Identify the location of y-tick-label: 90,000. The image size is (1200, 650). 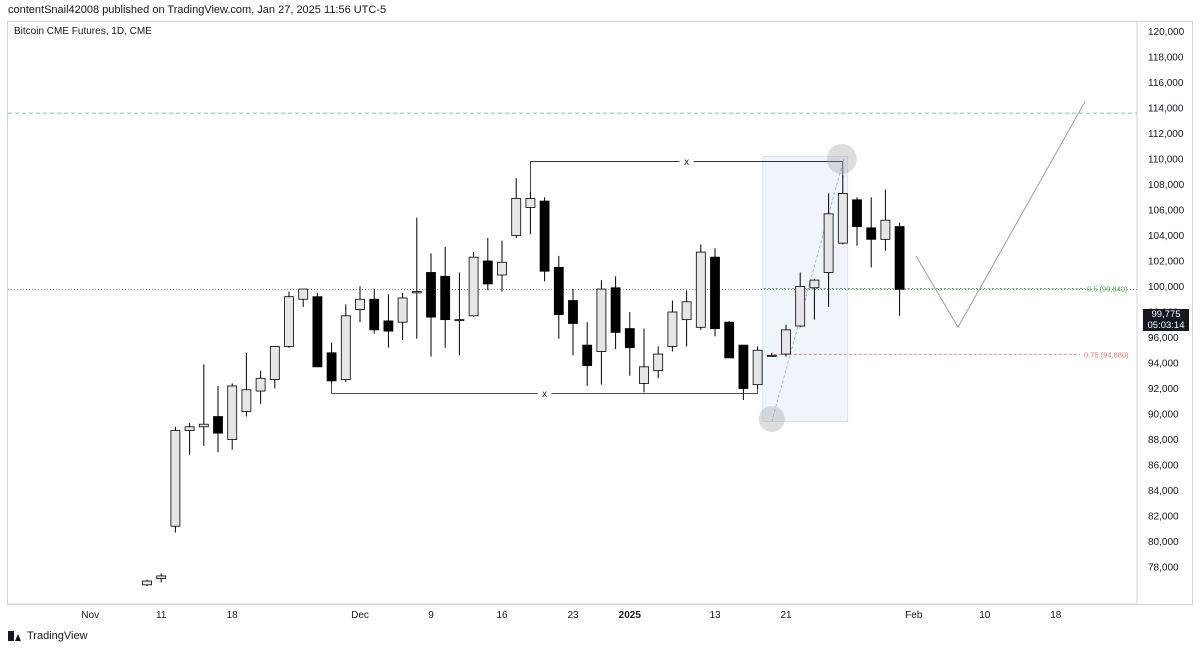
(1163, 415).